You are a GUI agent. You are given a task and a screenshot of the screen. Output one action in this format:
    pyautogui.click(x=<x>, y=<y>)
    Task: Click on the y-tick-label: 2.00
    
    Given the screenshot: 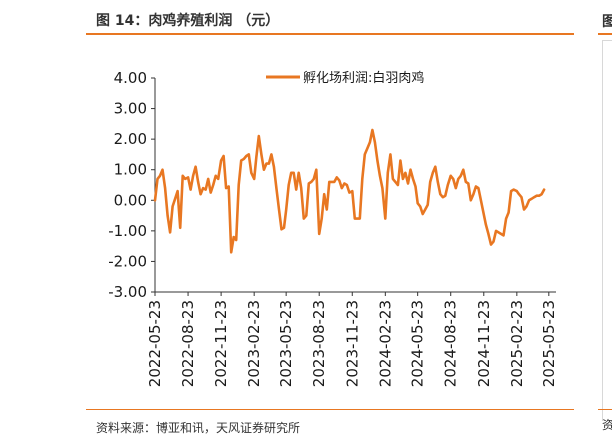 What is the action you would take?
    pyautogui.click(x=130, y=139)
    